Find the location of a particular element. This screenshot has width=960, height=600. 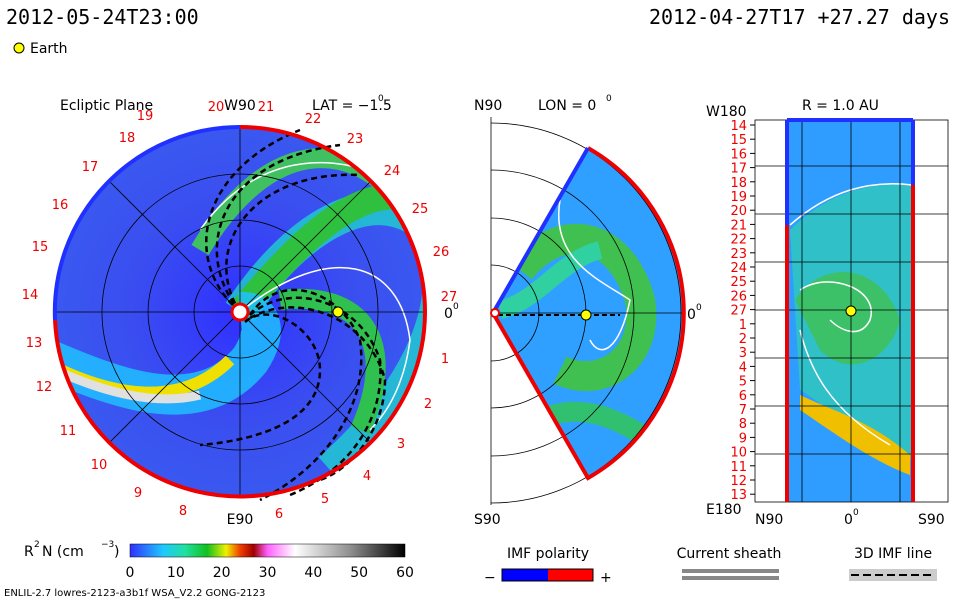

sphere-label: 12 is located at coordinates (738, 481).